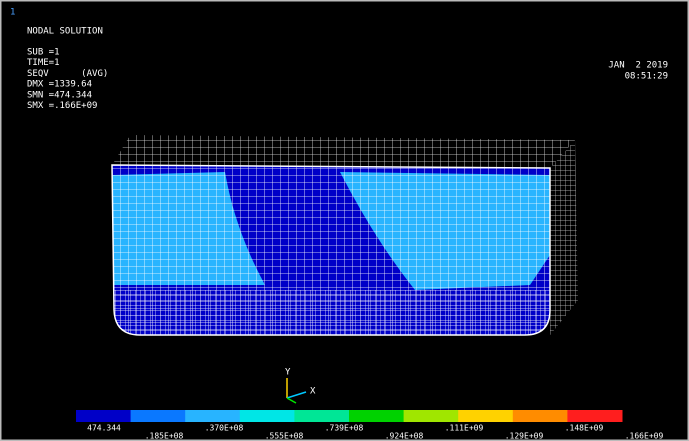 The width and height of the screenshot is (689, 441). I want to click on triad: Y X, so click(300, 386).